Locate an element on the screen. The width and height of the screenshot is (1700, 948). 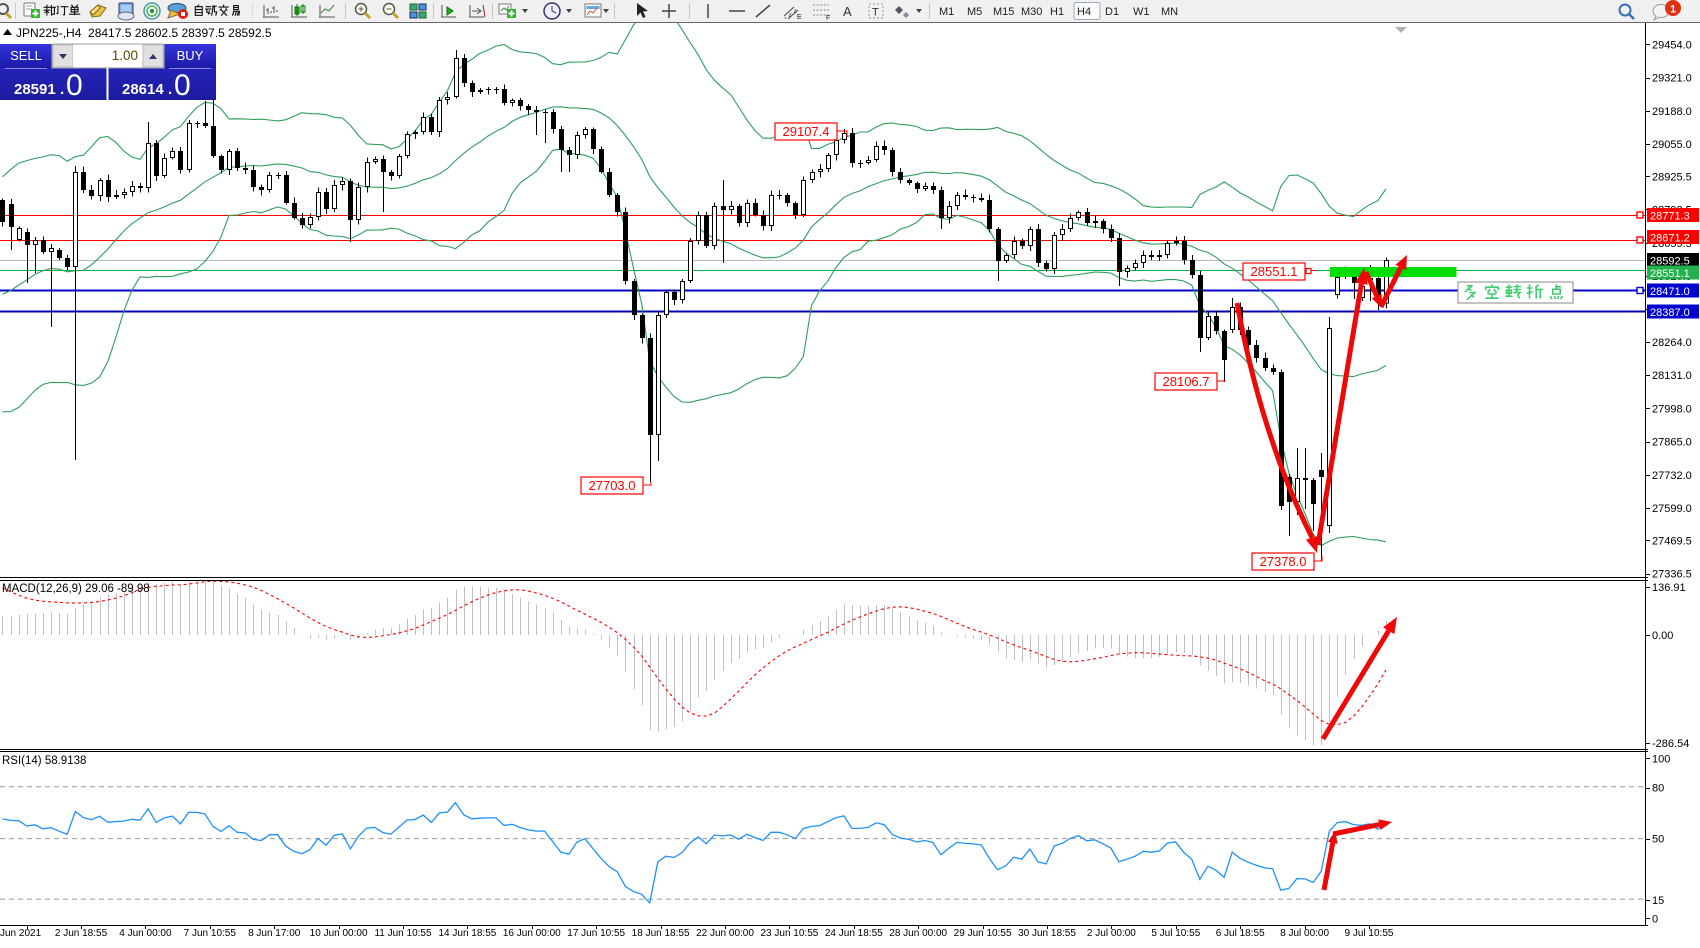
svg-text: D1 is located at coordinates (1112, 12).